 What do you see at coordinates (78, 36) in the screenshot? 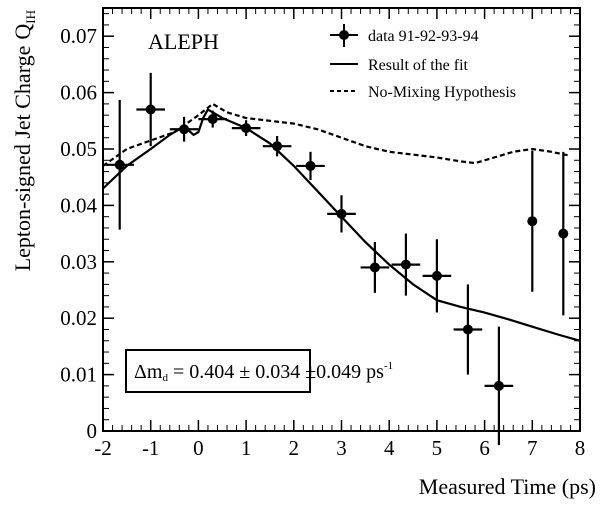
I see `y-tick-label: 0.07` at bounding box center [78, 36].